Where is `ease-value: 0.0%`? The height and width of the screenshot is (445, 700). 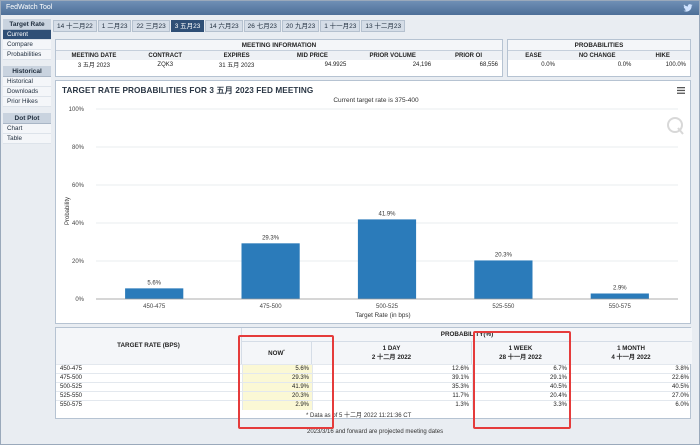
ease-value: 0.0% is located at coordinates (548, 64).